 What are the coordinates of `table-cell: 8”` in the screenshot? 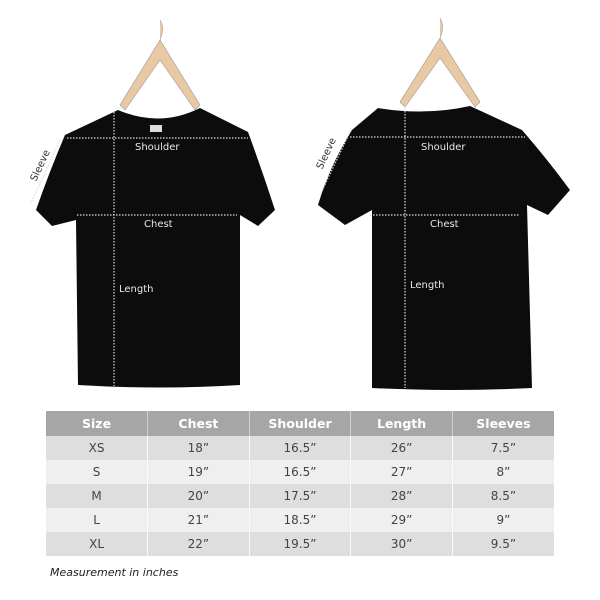 It's located at (503, 472).